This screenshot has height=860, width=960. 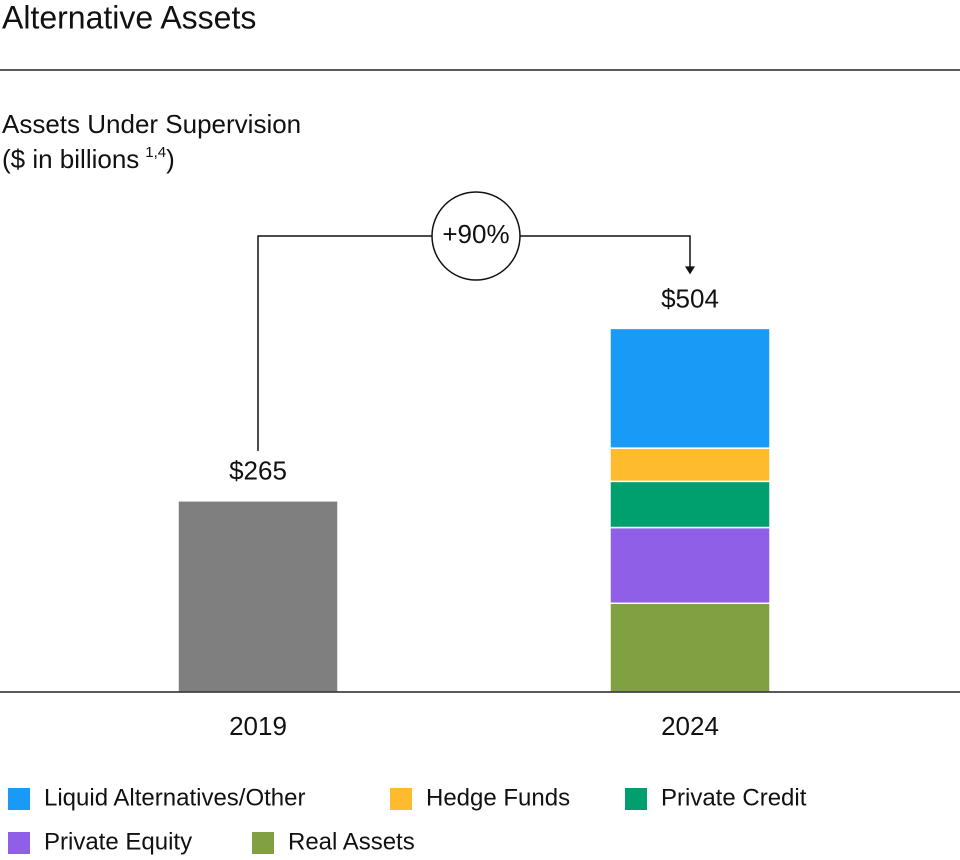 What do you see at coordinates (151, 124) in the screenshot?
I see `subtitle: Assets Under Supervision` at bounding box center [151, 124].